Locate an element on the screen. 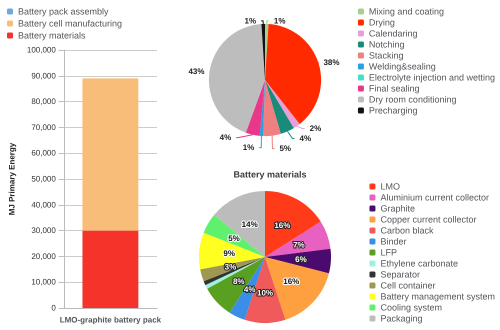 The height and width of the screenshot is (330, 500). legend-label: Final sealing is located at coordinates (394, 89).